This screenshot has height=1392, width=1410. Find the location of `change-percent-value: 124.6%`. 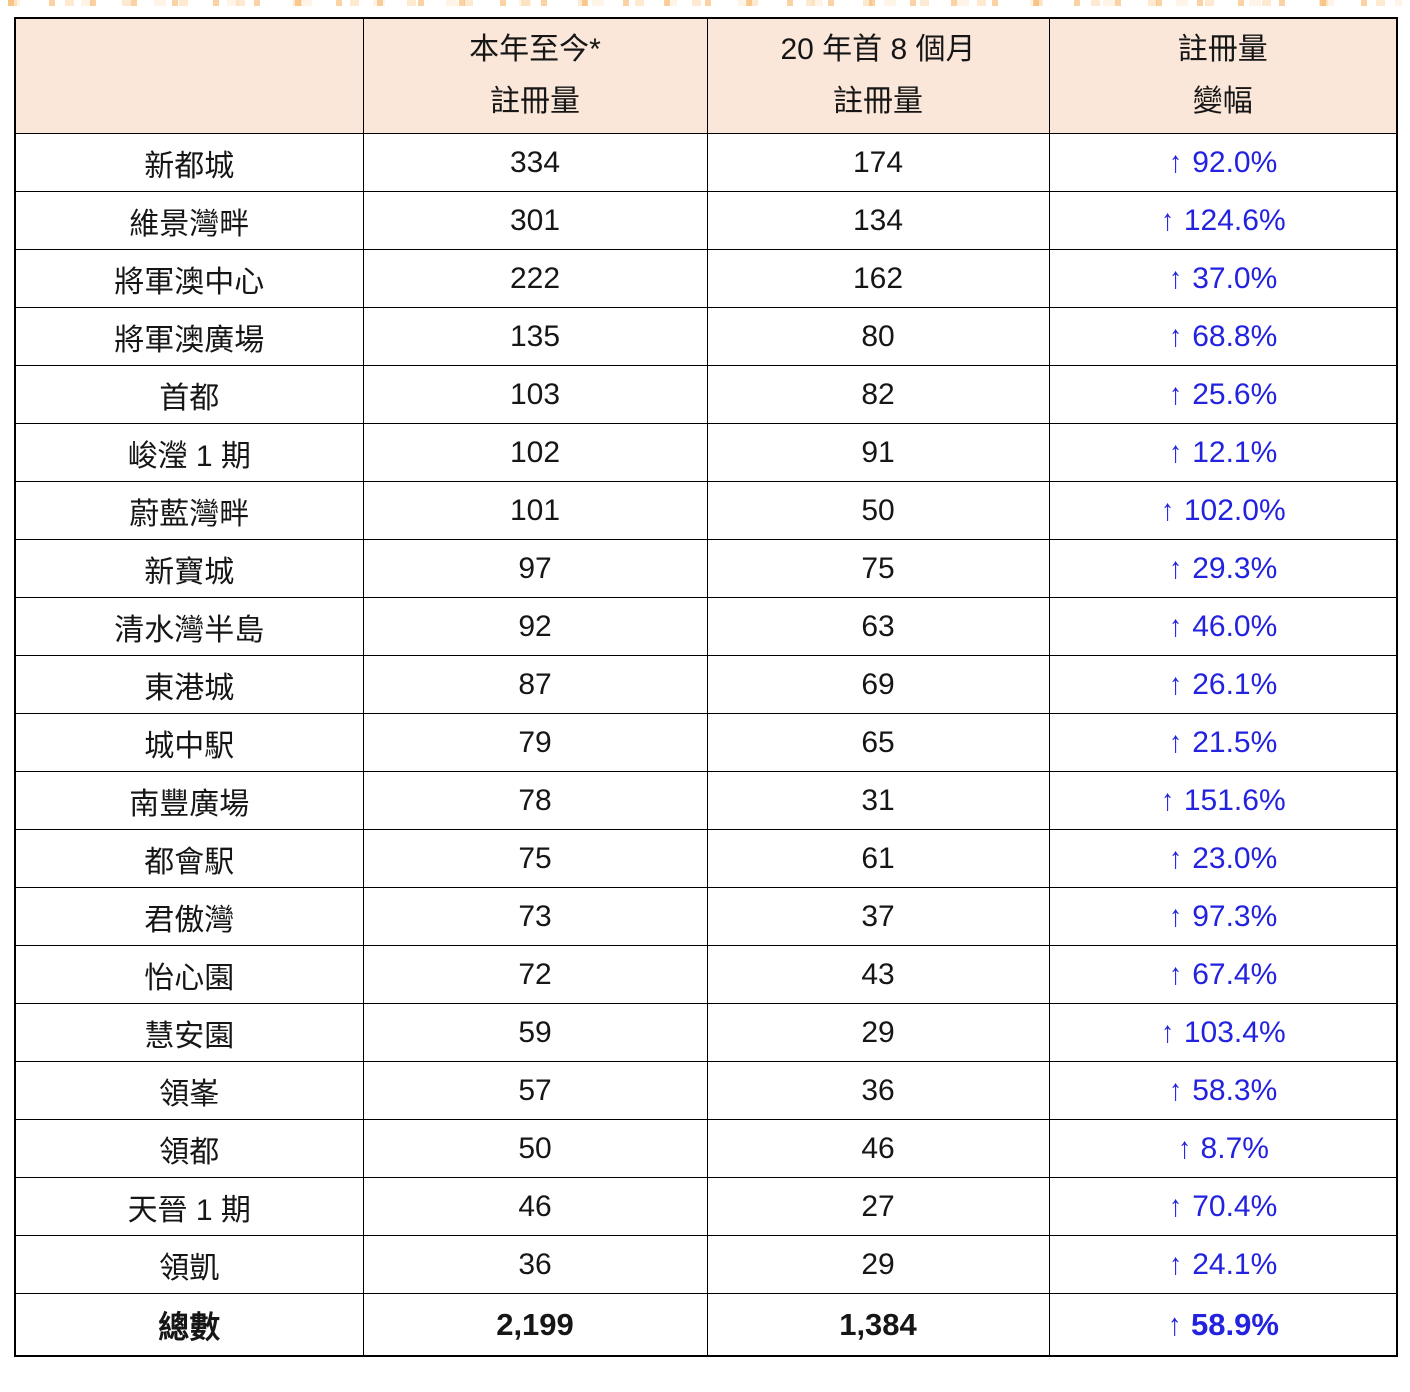

change-percent-value: 124.6% is located at coordinates (1234, 220).